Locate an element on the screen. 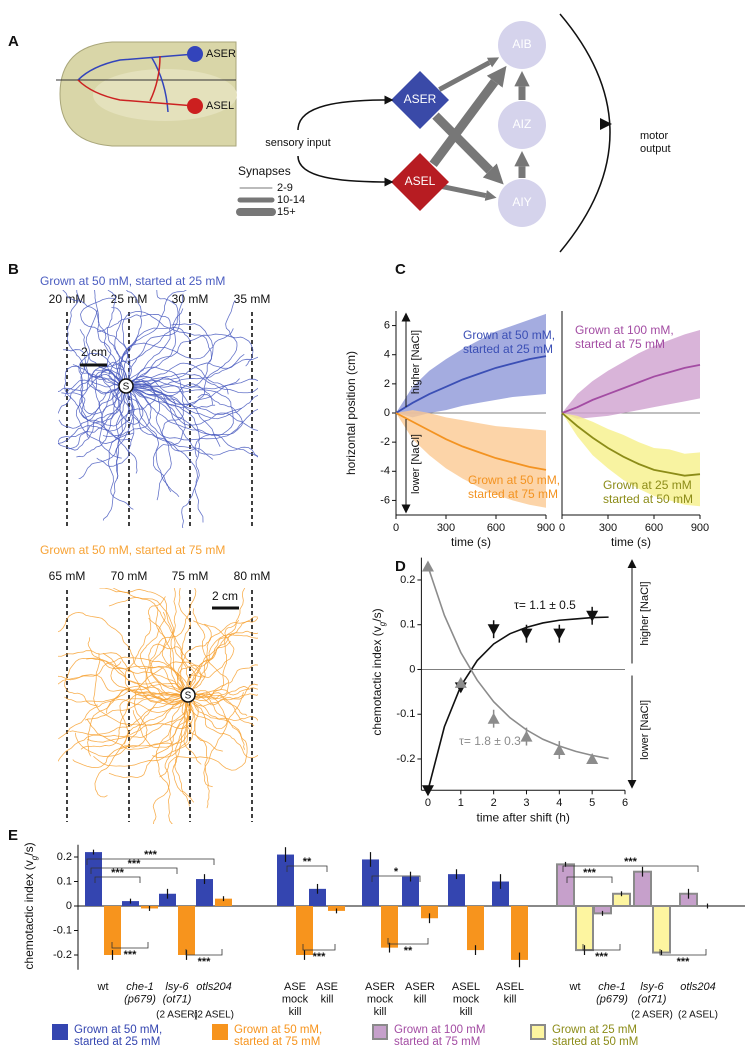 Image resolution: width=752 pixels, height=1050 pixels. synapse-legend-label: 2-9 is located at coordinates (285, 188).